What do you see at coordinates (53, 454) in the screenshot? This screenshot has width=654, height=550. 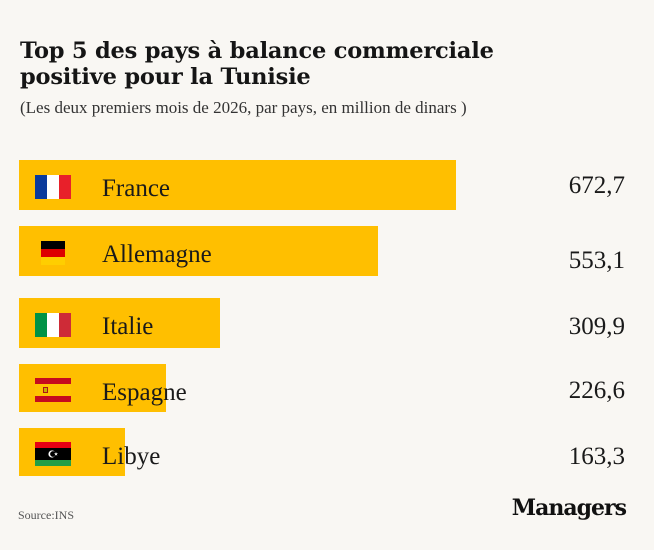 I see `libya-flag-icon` at bounding box center [53, 454].